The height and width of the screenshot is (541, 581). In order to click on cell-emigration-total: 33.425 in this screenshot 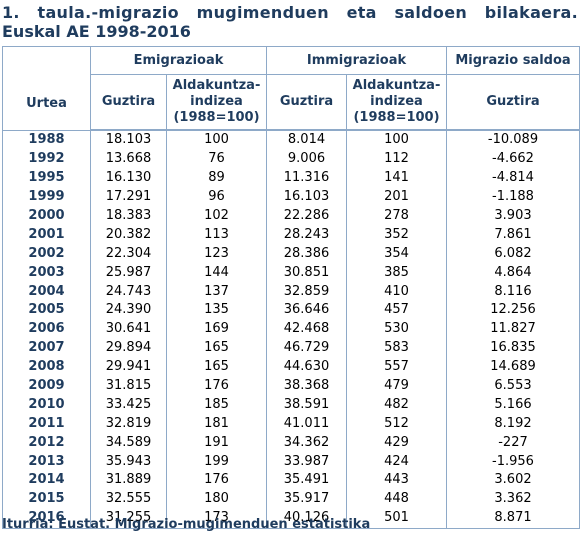, I will do `click(128, 405)`.